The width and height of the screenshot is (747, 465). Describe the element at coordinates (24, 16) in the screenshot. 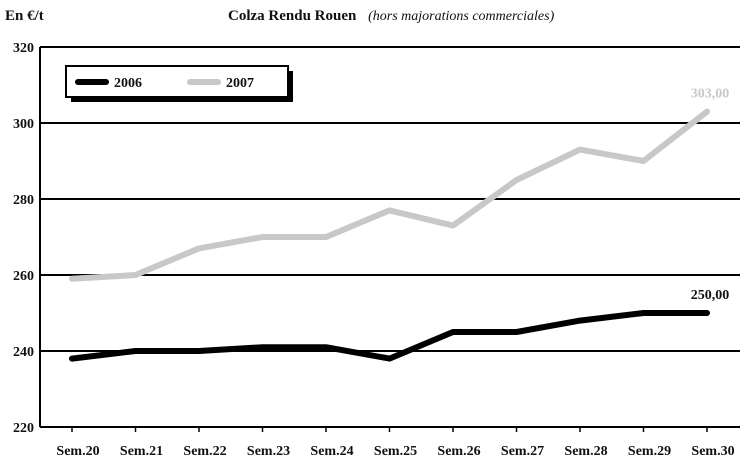

I see `y-axis-unit-label: En €/t` at that location.